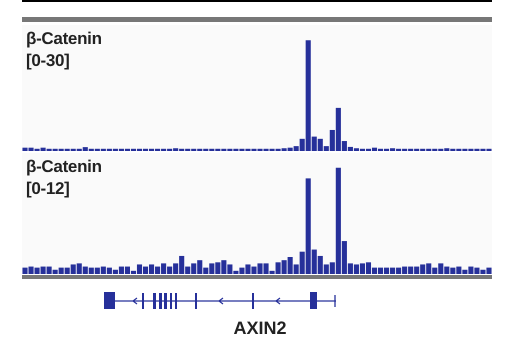 Image resolution: width=520 pixels, height=350 pixels. Describe the element at coordinates (48, 61) in the screenshot. I see `text: [0-30]` at that location.